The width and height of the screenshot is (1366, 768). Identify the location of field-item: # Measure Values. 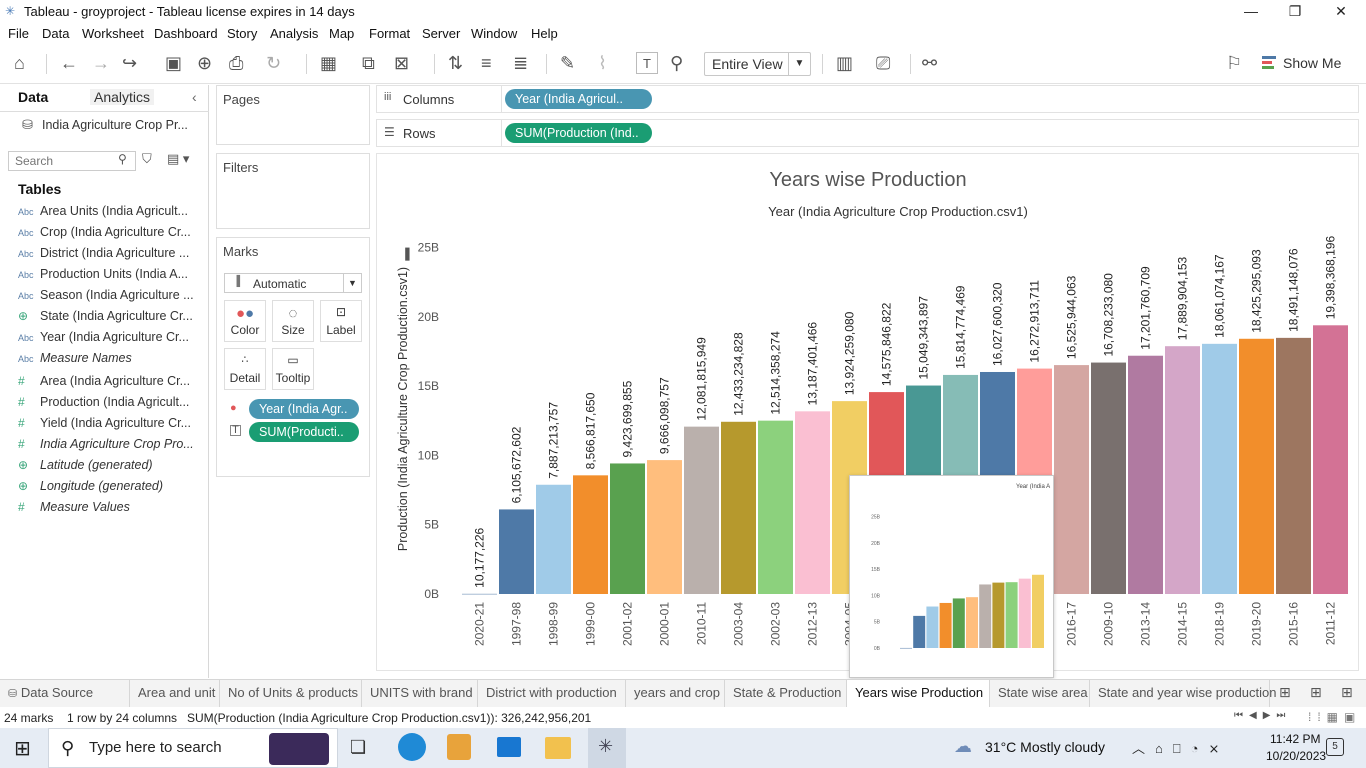
(74, 507).